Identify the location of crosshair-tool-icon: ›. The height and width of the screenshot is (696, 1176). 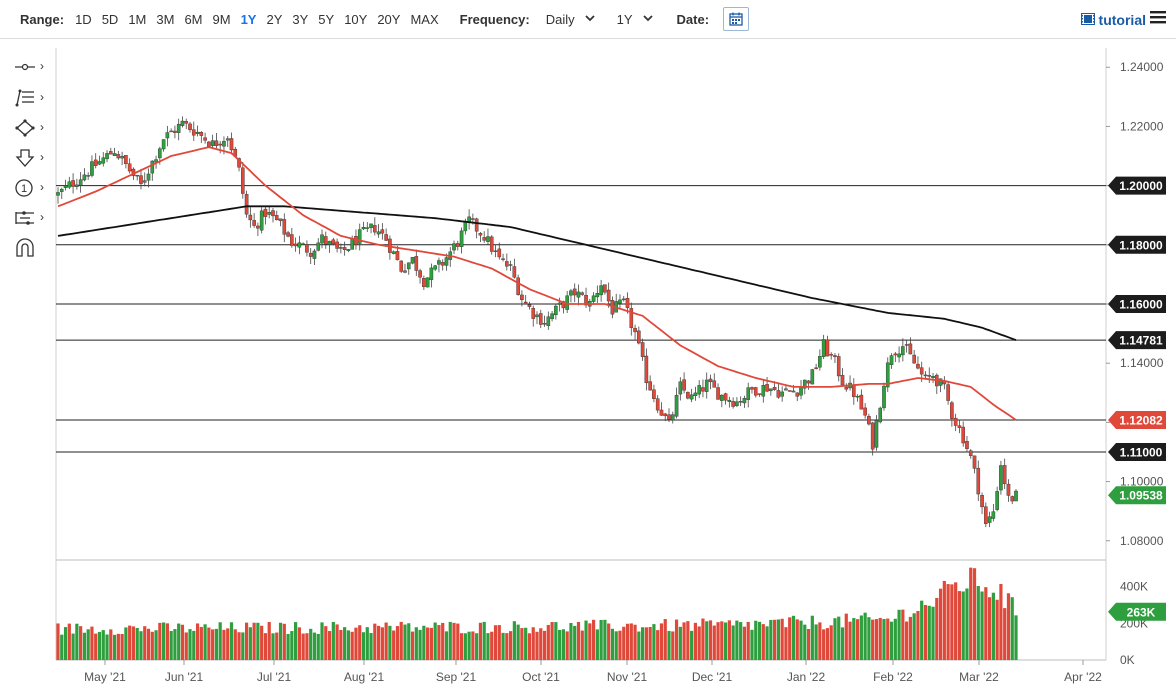
(32, 67).